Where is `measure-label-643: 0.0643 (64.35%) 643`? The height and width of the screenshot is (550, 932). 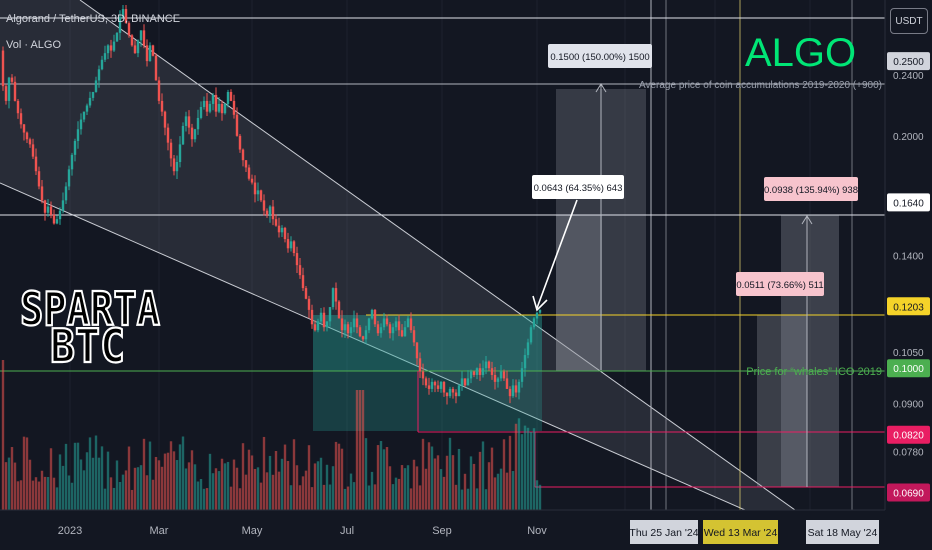
measure-label-643: 0.0643 (64.35%) 643 is located at coordinates (578, 187).